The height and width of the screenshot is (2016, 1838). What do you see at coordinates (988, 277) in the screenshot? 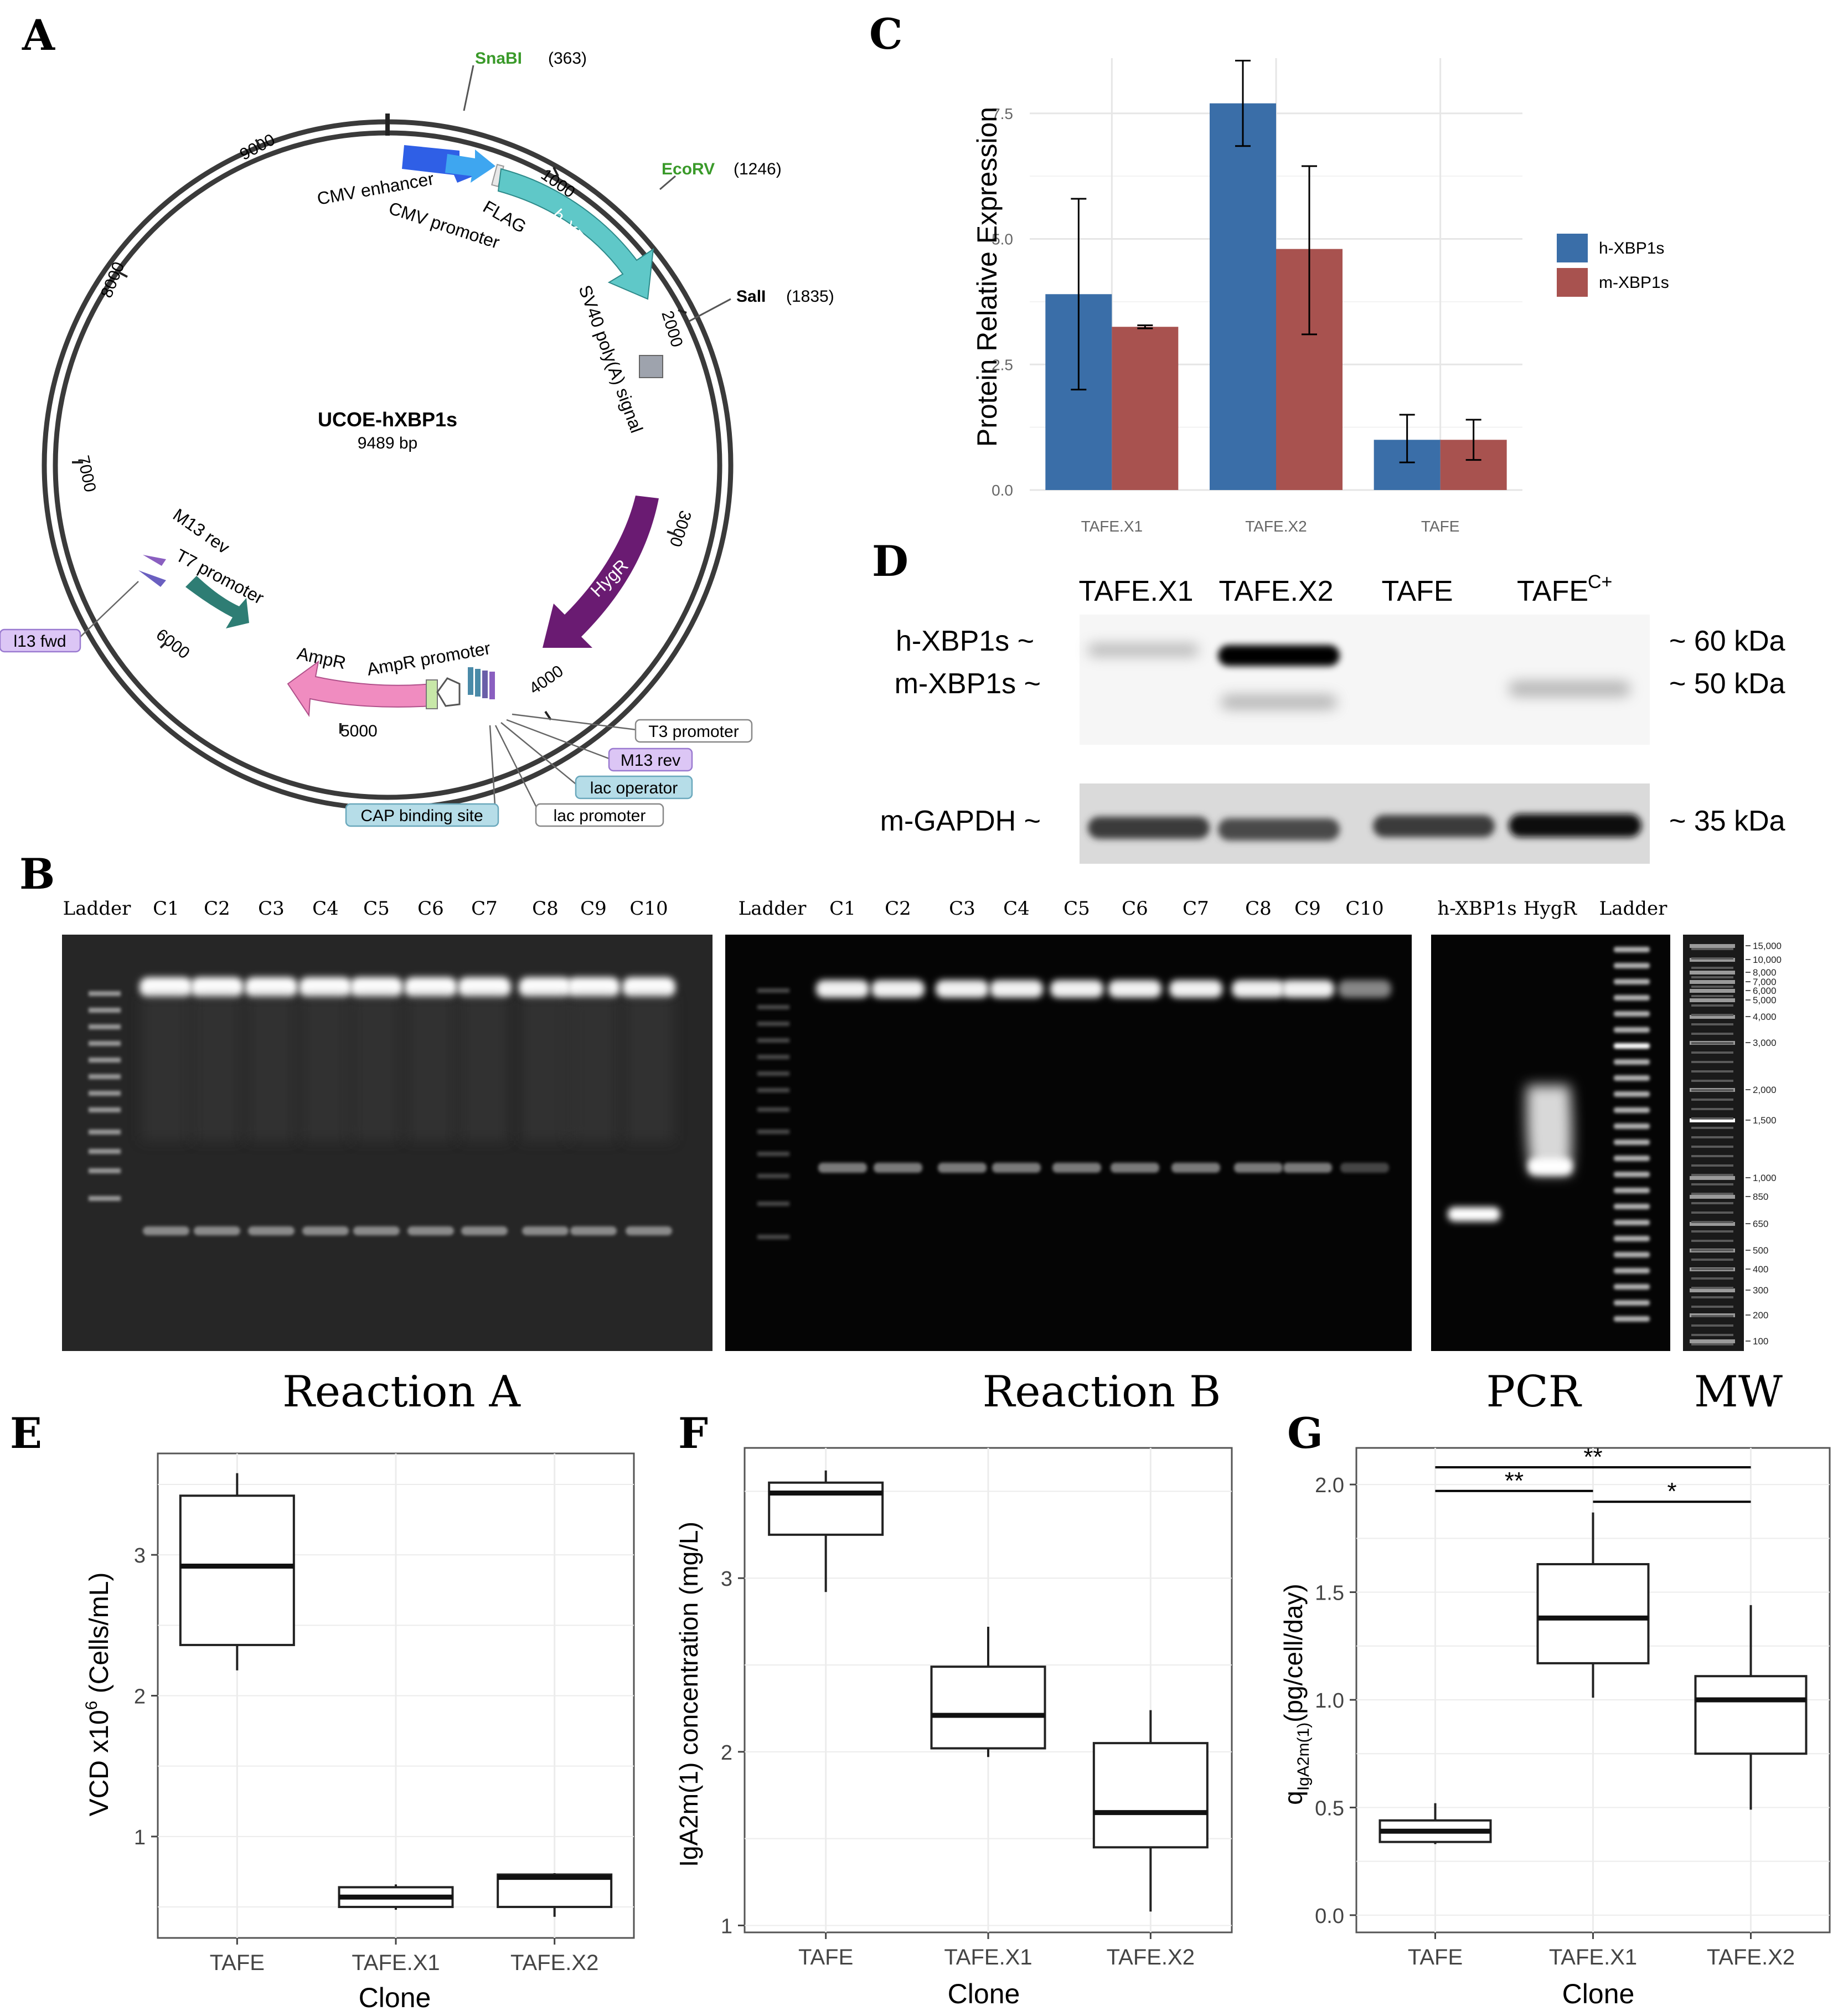
I see `chart-c-ylabel: Protein Relative Expression` at bounding box center [988, 277].